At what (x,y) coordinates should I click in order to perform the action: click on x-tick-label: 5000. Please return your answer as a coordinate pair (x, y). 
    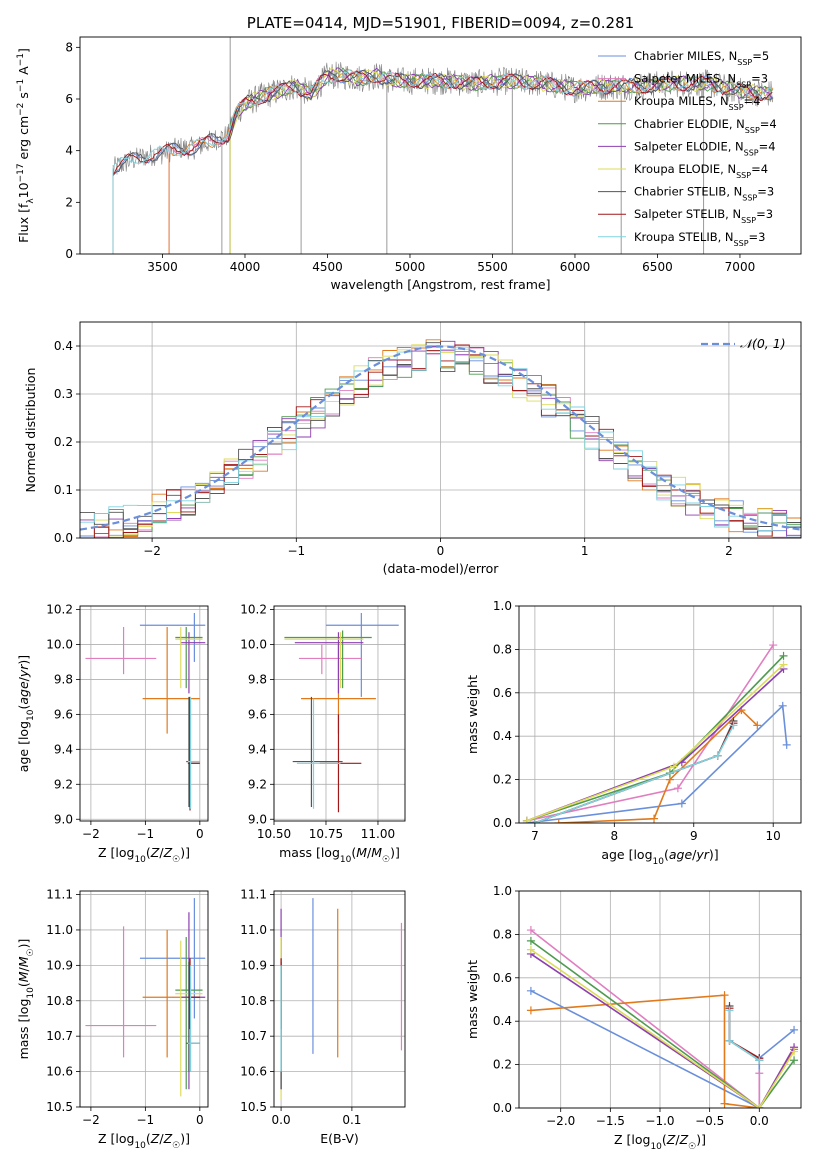
    Looking at the image, I should click on (410, 267).